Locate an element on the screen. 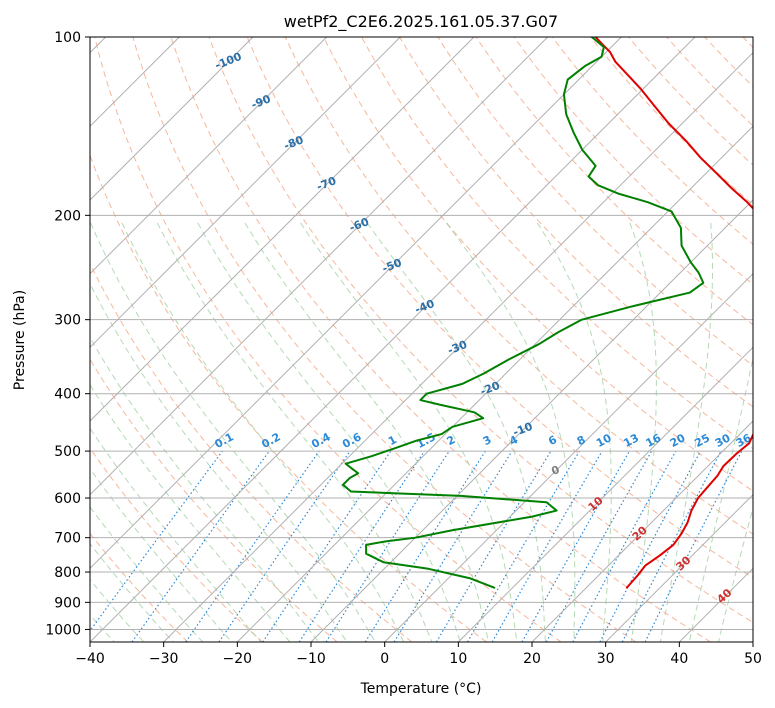 This screenshot has width=775, height=708. x-tick-label: 30 is located at coordinates (606, 659).